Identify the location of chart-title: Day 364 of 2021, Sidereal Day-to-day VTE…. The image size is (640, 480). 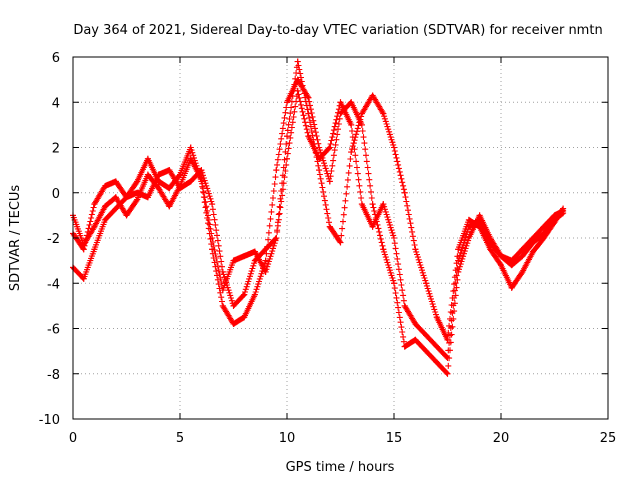
(337, 30).